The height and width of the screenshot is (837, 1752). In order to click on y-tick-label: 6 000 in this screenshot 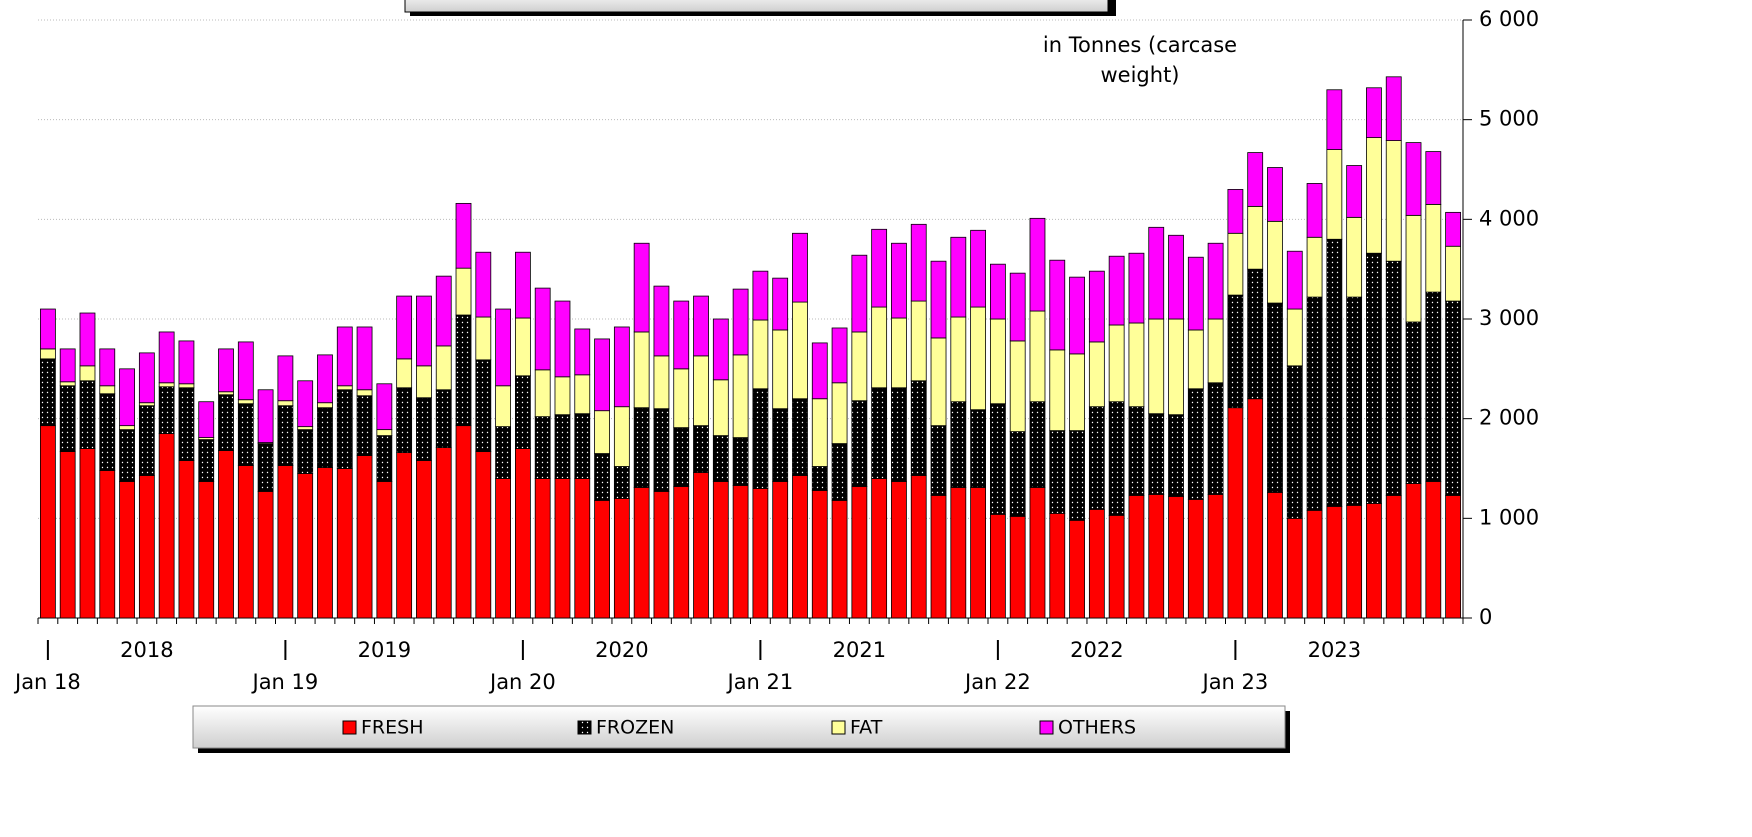, I will do `click(1509, 19)`.